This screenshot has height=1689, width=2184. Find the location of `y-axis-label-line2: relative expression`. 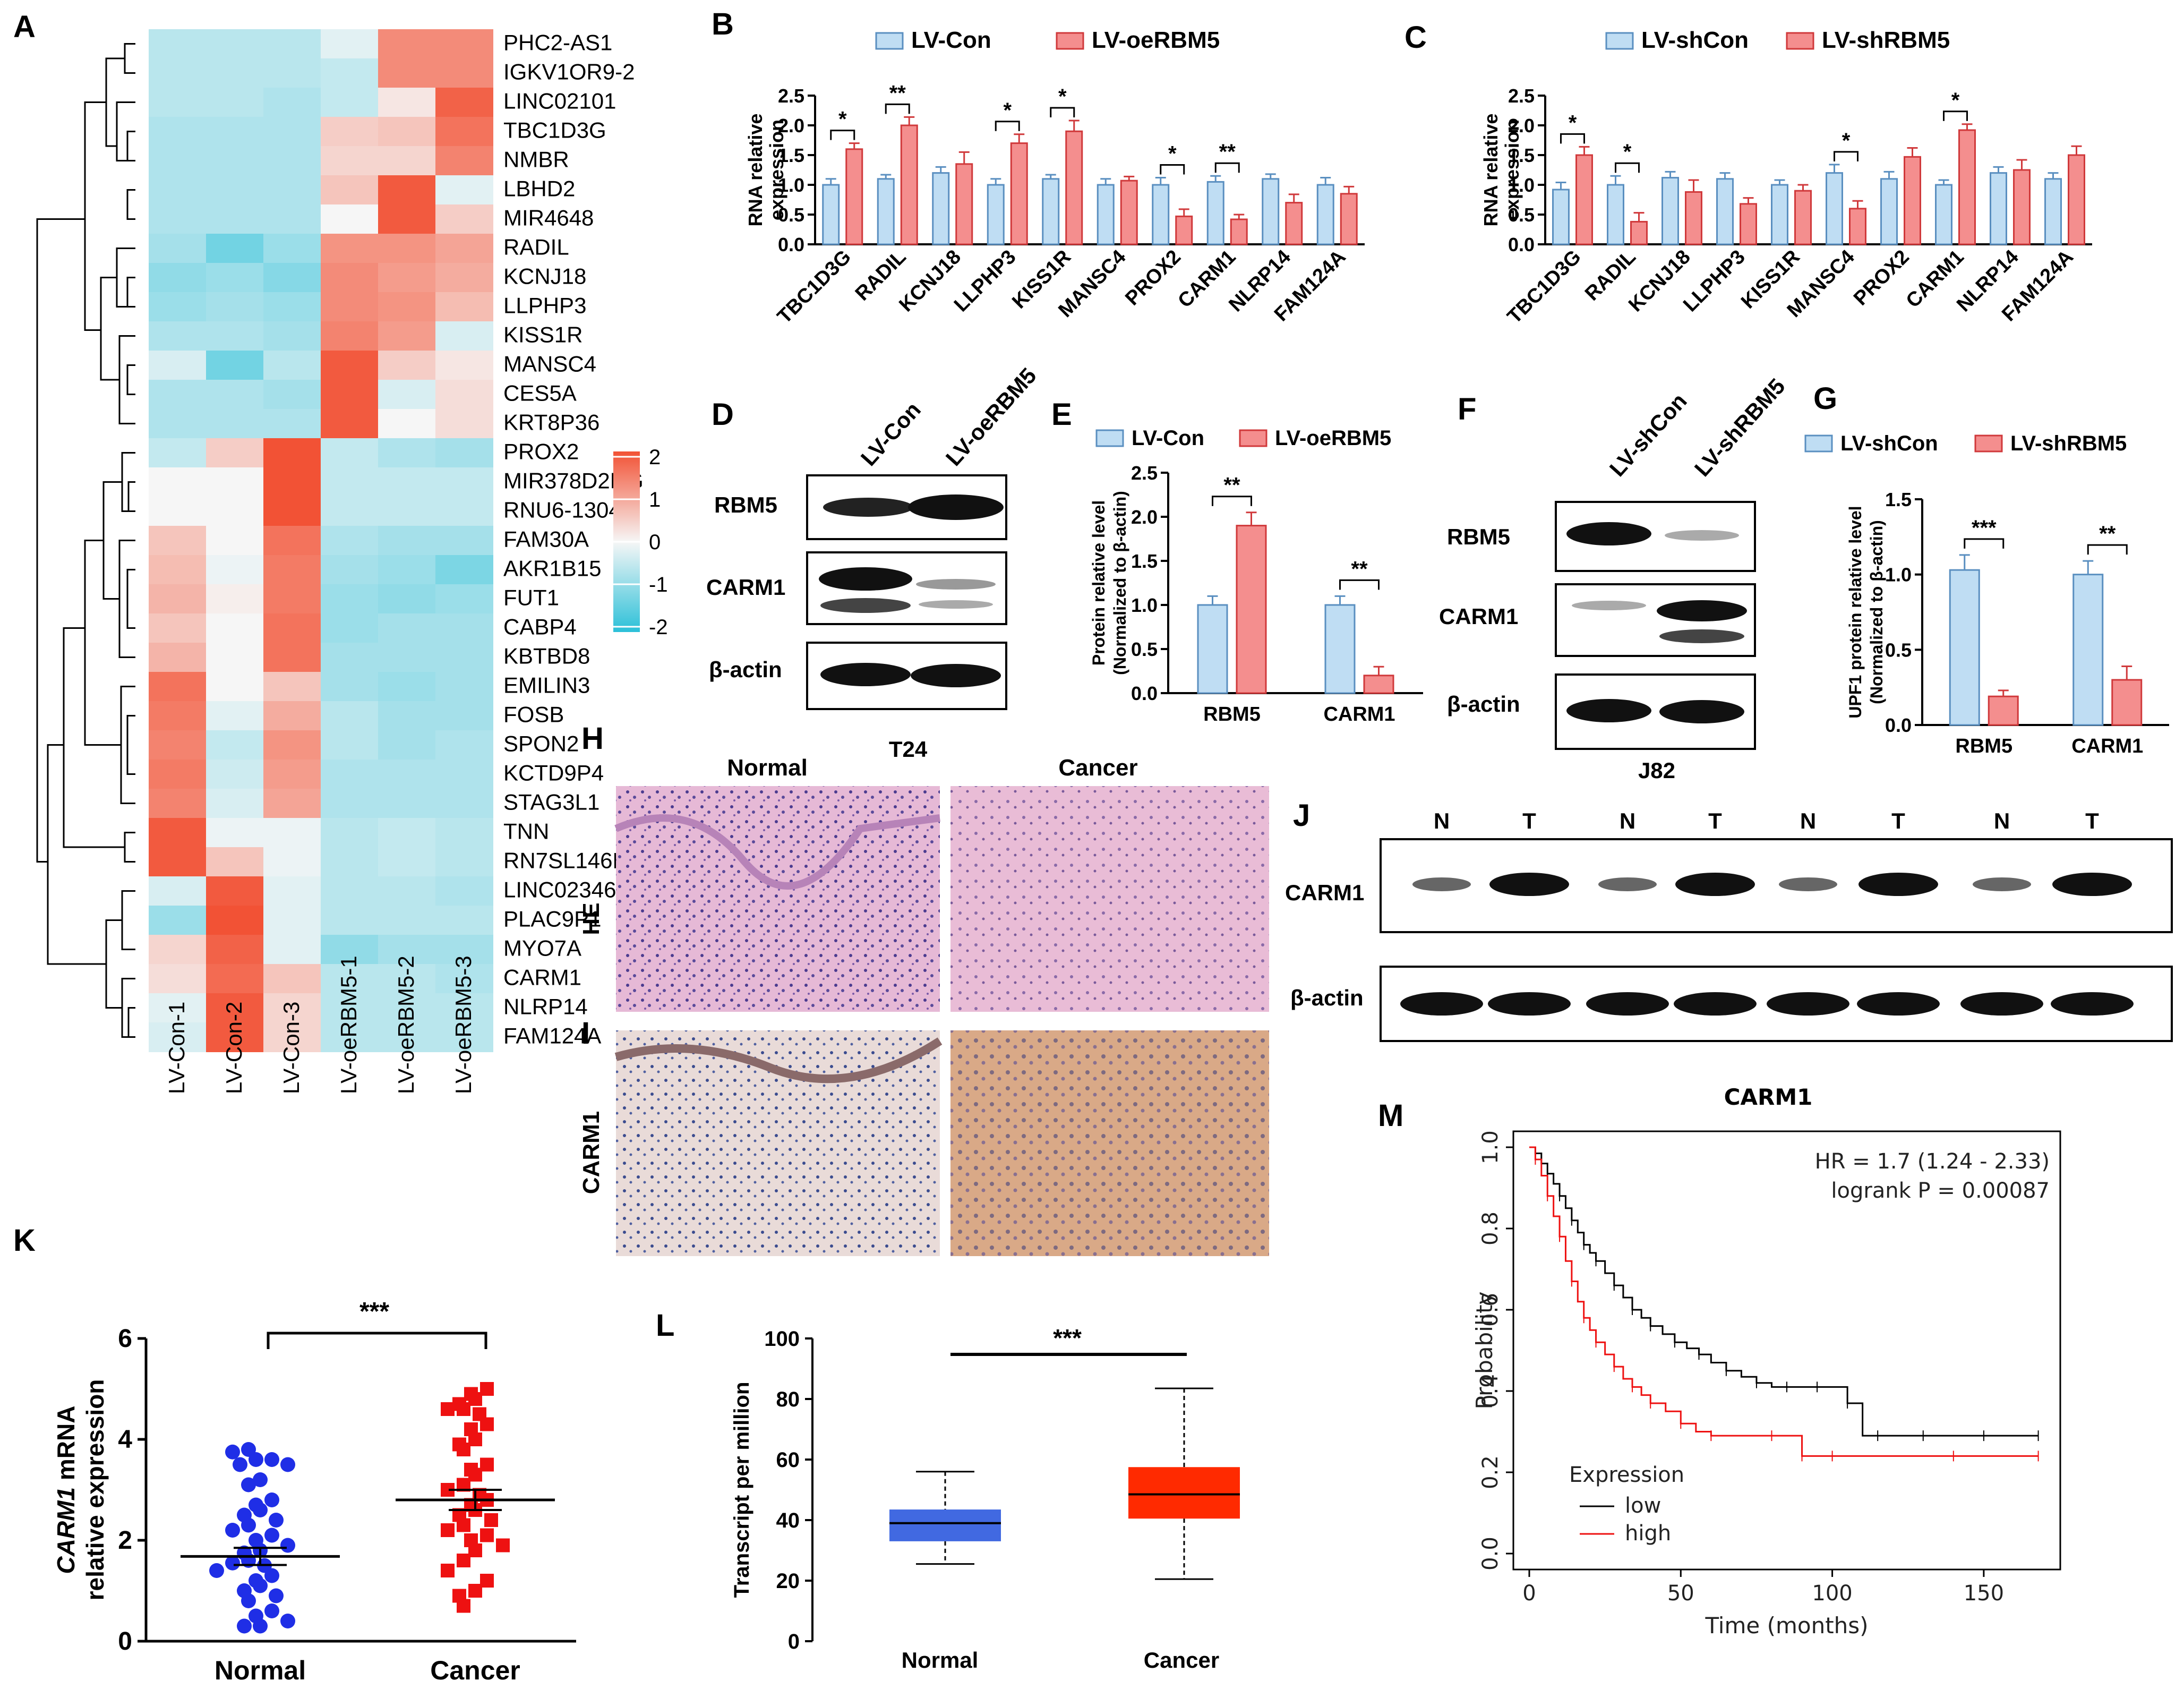

y-axis-label-line2: relative expression is located at coordinates (95, 1490).